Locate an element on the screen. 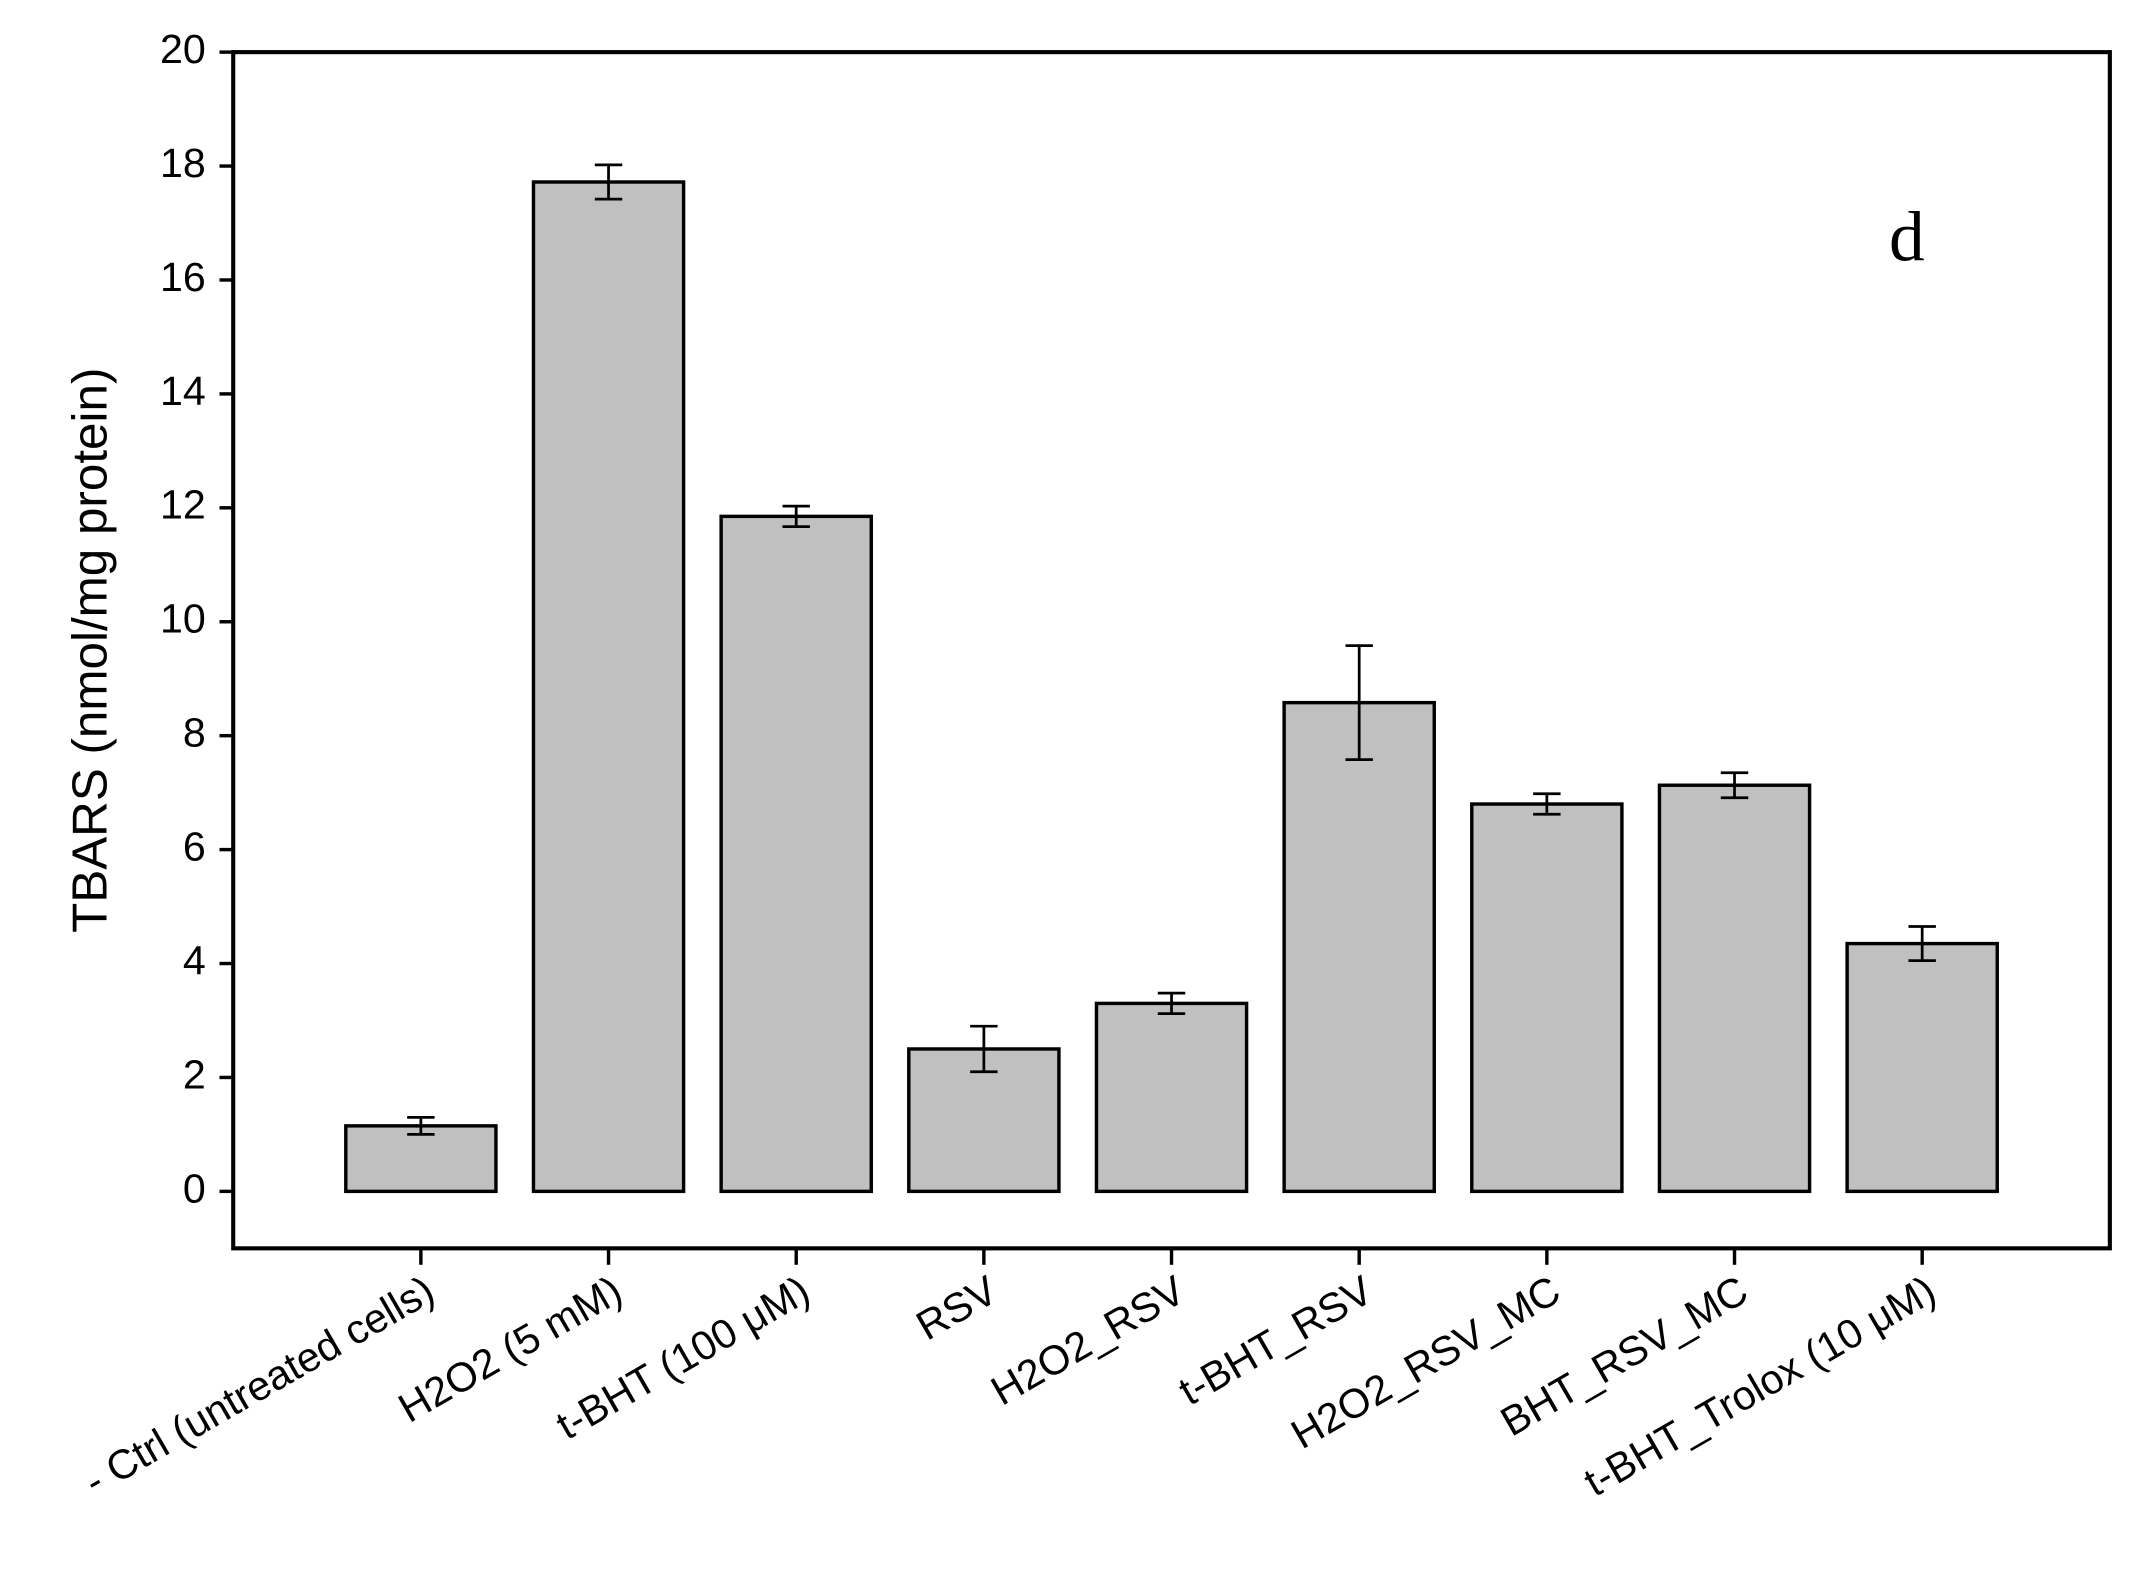 Image resolution: width=2151 pixels, height=1588 pixels. y-tick-label: 2 is located at coordinates (194, 1074).